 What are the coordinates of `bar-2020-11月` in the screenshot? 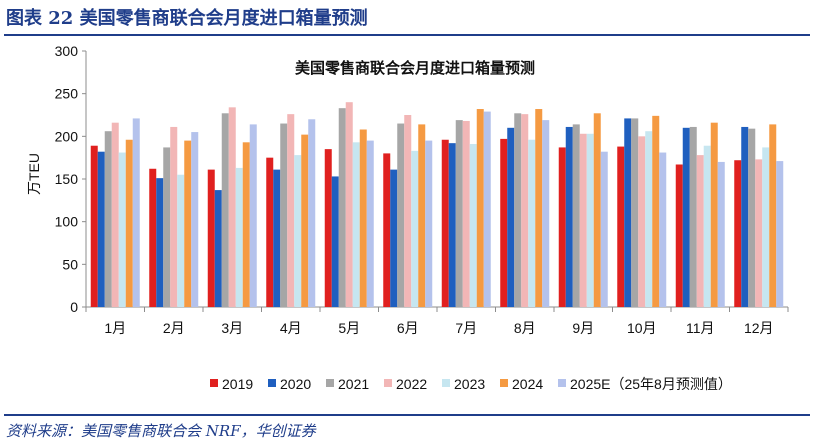 It's located at (686, 217).